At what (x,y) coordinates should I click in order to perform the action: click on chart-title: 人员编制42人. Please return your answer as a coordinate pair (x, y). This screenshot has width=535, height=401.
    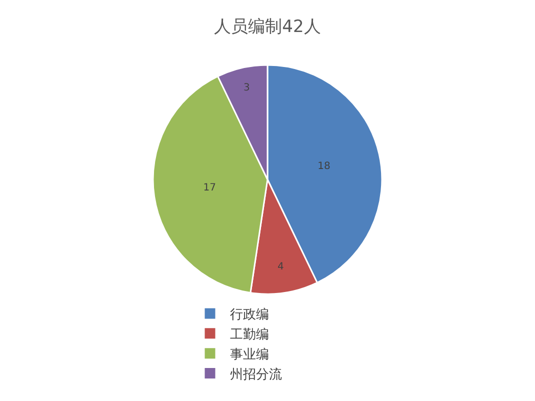
    Looking at the image, I should click on (267, 26).